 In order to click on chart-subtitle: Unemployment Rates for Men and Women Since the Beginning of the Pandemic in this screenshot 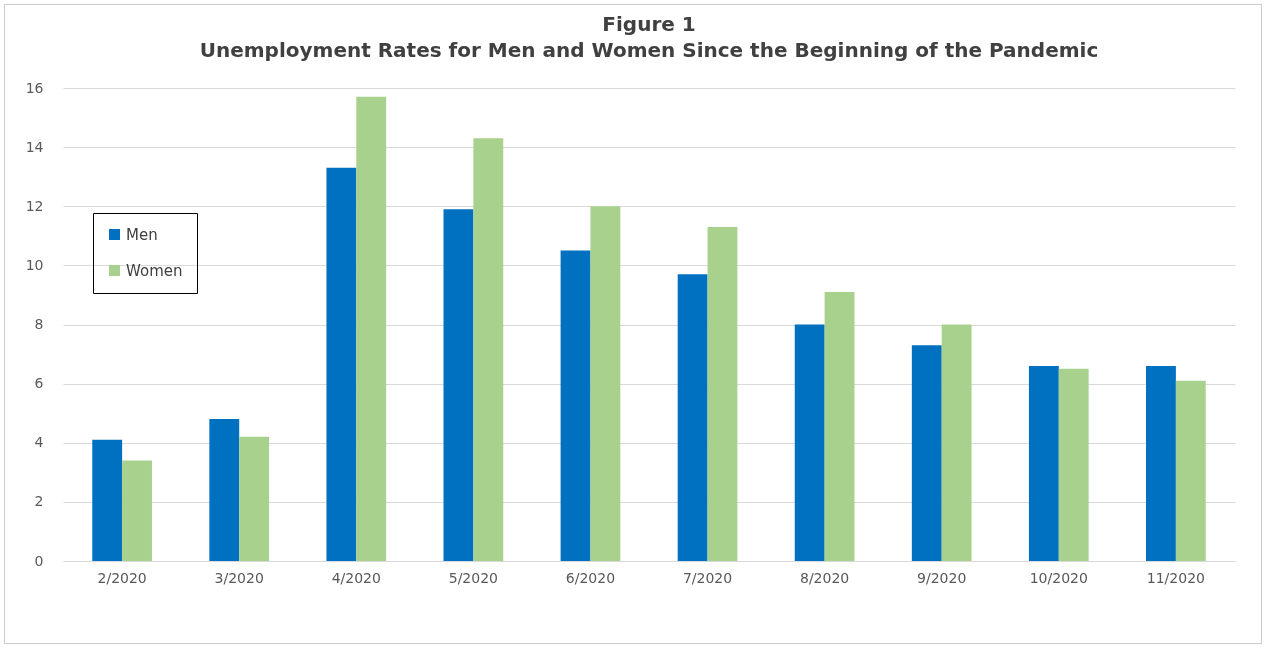, I will do `click(649, 50)`.